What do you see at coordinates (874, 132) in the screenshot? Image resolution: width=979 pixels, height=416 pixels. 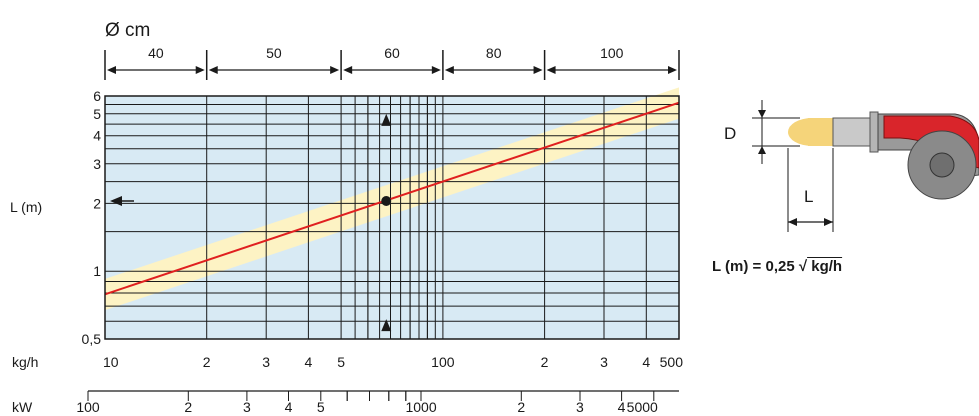 I see `tube-flange` at bounding box center [874, 132].